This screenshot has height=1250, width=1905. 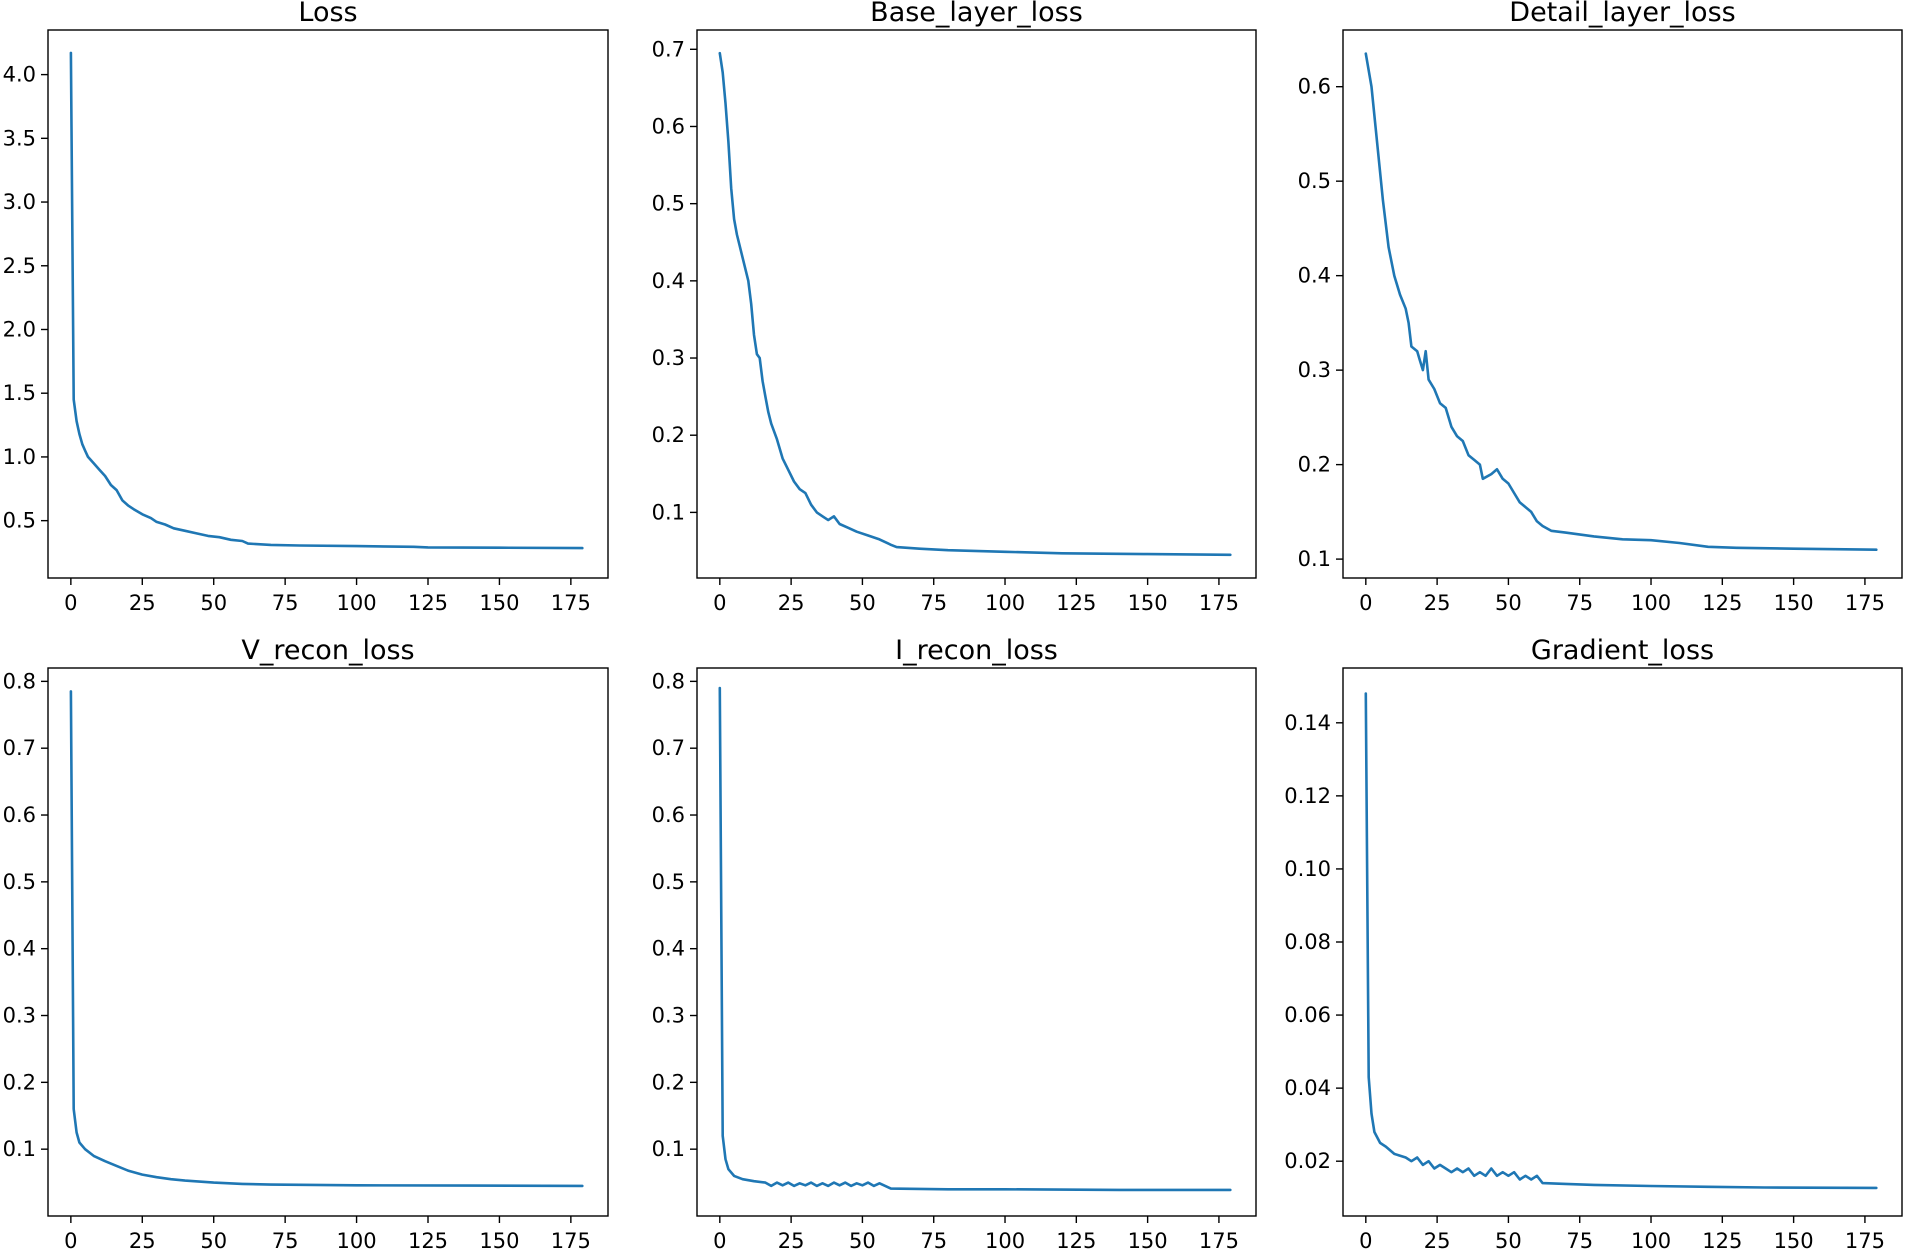 What do you see at coordinates (1622, 14) in the screenshot?
I see `chart-title: Detail_layer_loss` at bounding box center [1622, 14].